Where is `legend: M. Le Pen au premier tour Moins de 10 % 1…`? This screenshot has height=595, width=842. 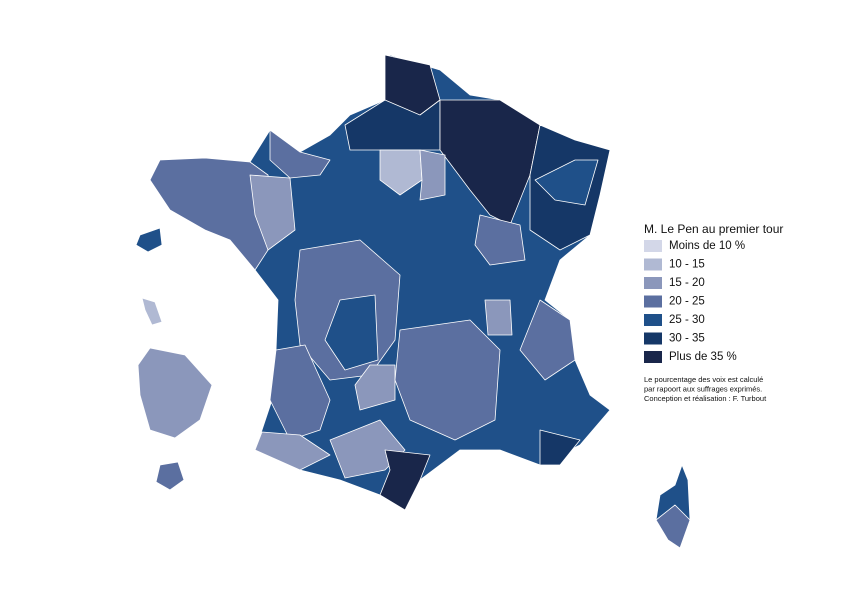 legend: M. Le Pen au premier tour Moins de 10 % 1… is located at coordinates (713, 292).